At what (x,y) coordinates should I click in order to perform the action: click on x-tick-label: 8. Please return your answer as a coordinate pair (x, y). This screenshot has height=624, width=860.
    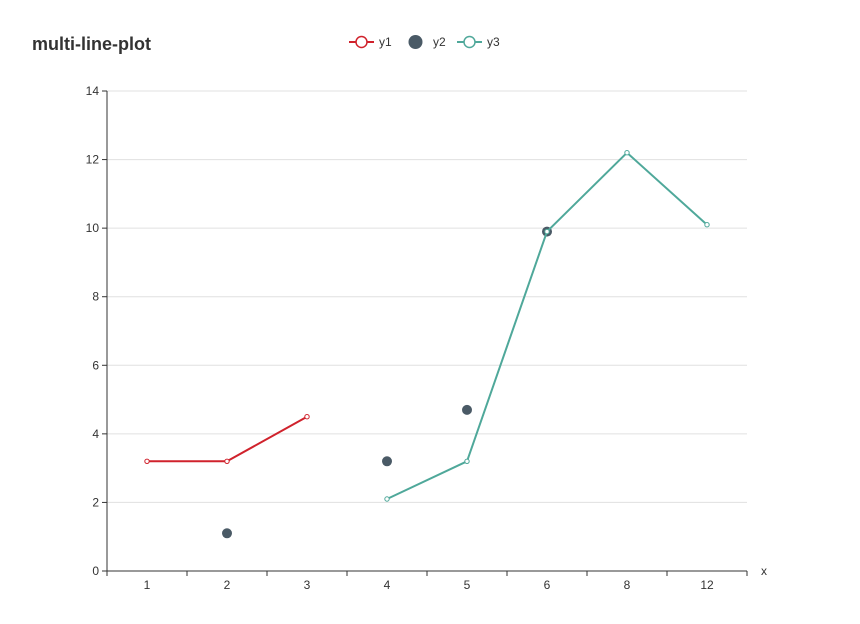
    Looking at the image, I should click on (627, 585).